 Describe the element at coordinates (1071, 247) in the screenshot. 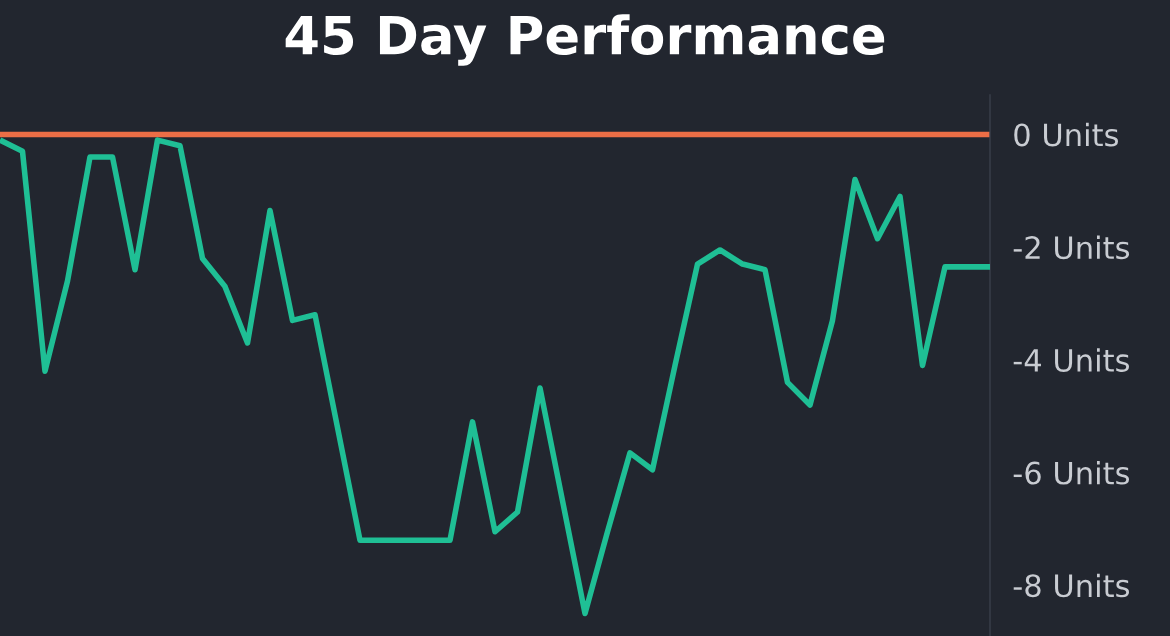

I see `y-tick-label: -2 Units` at that location.